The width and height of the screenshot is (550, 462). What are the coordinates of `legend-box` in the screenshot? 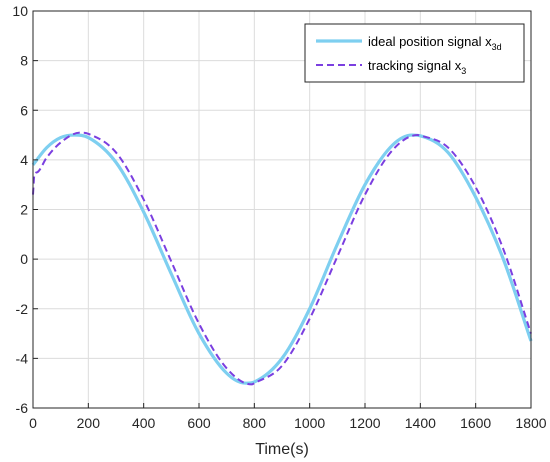 It's located at (414, 53).